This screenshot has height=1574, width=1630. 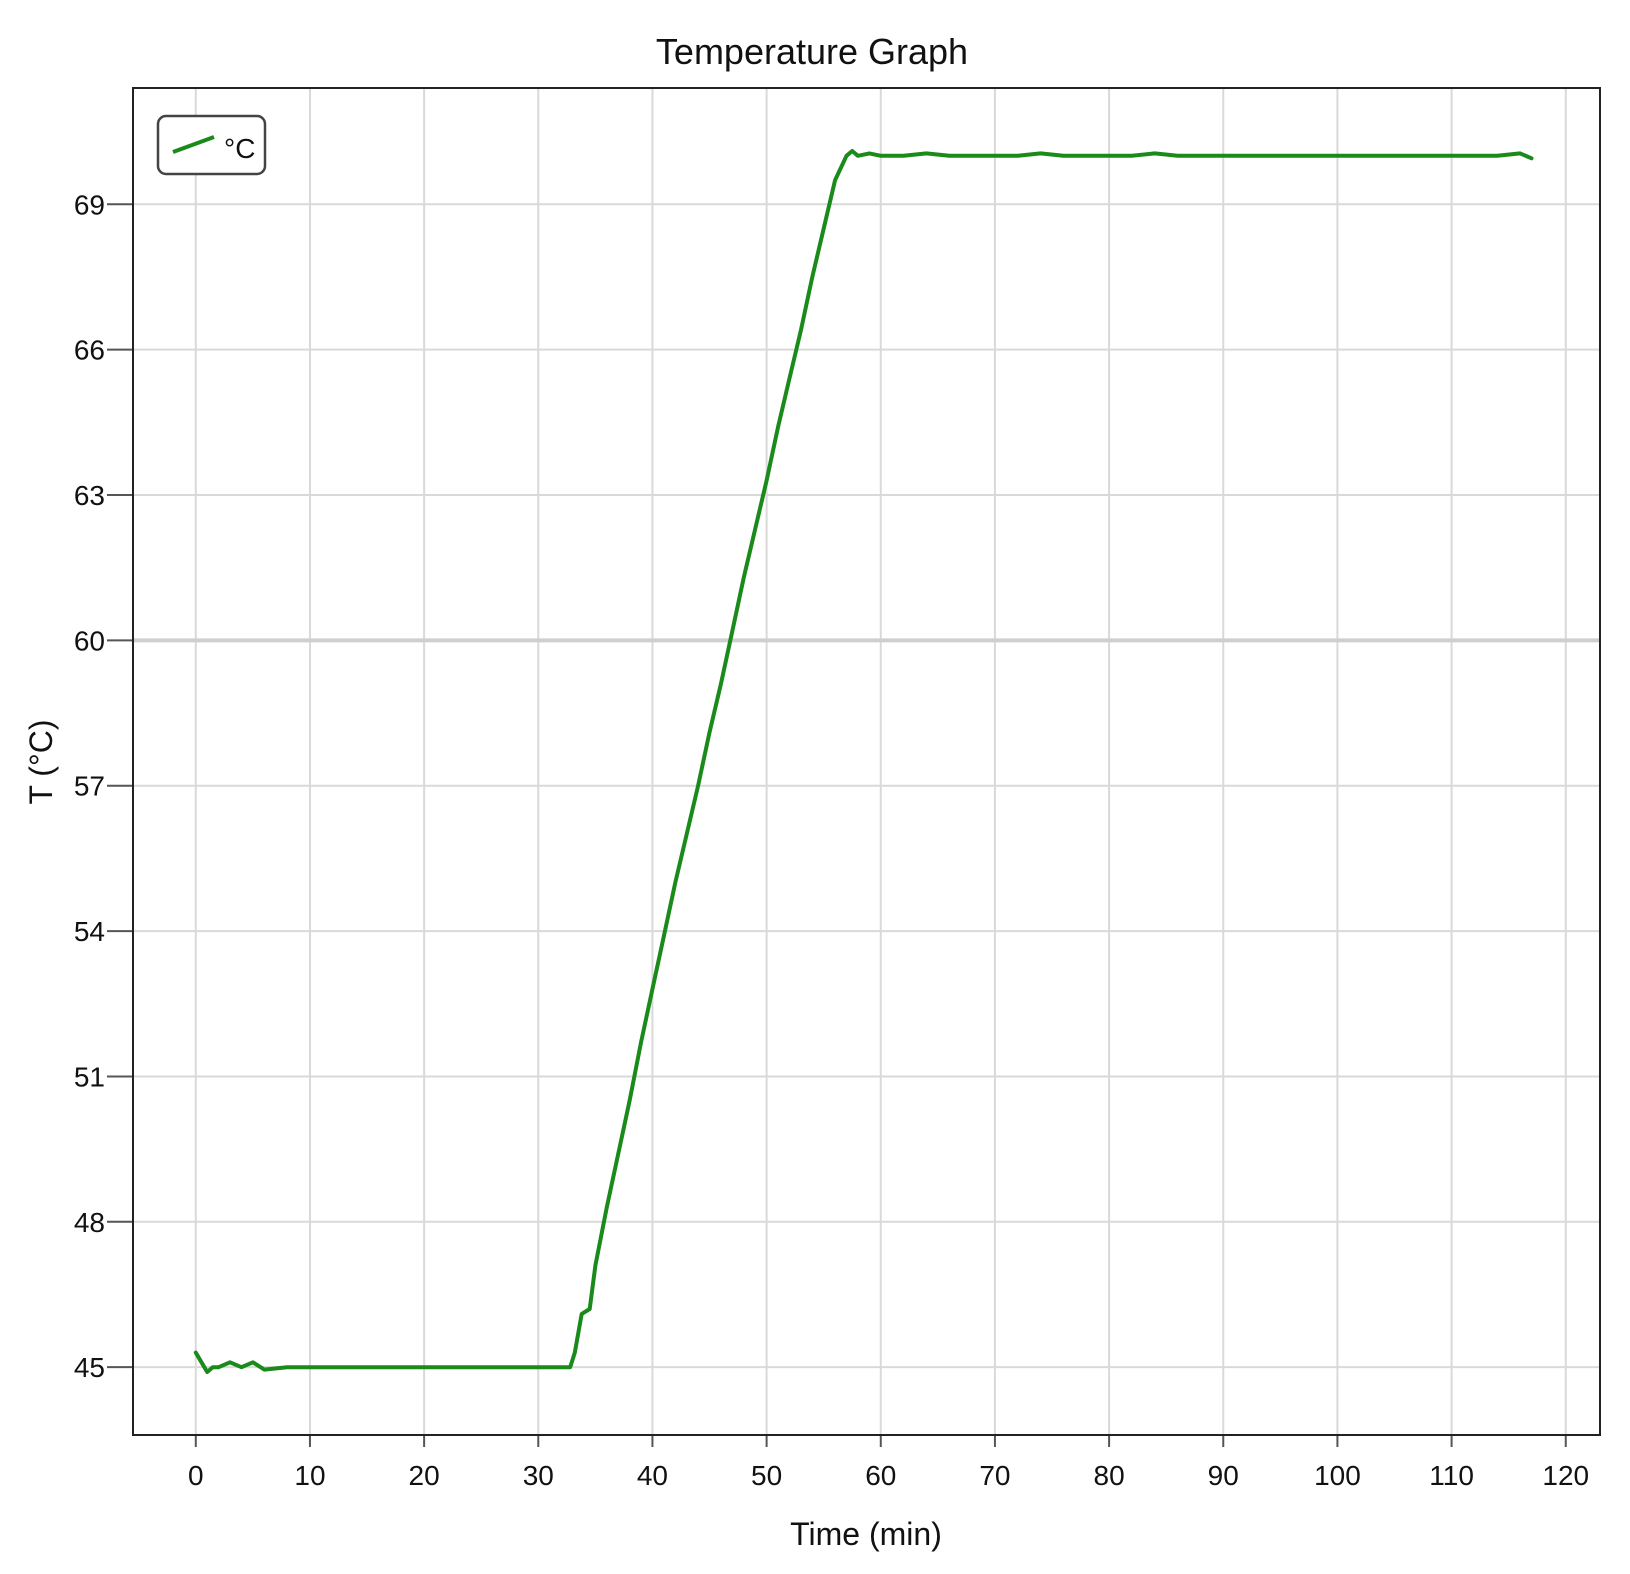 What do you see at coordinates (89, 350) in the screenshot?
I see `y-tick-label: 66` at bounding box center [89, 350].